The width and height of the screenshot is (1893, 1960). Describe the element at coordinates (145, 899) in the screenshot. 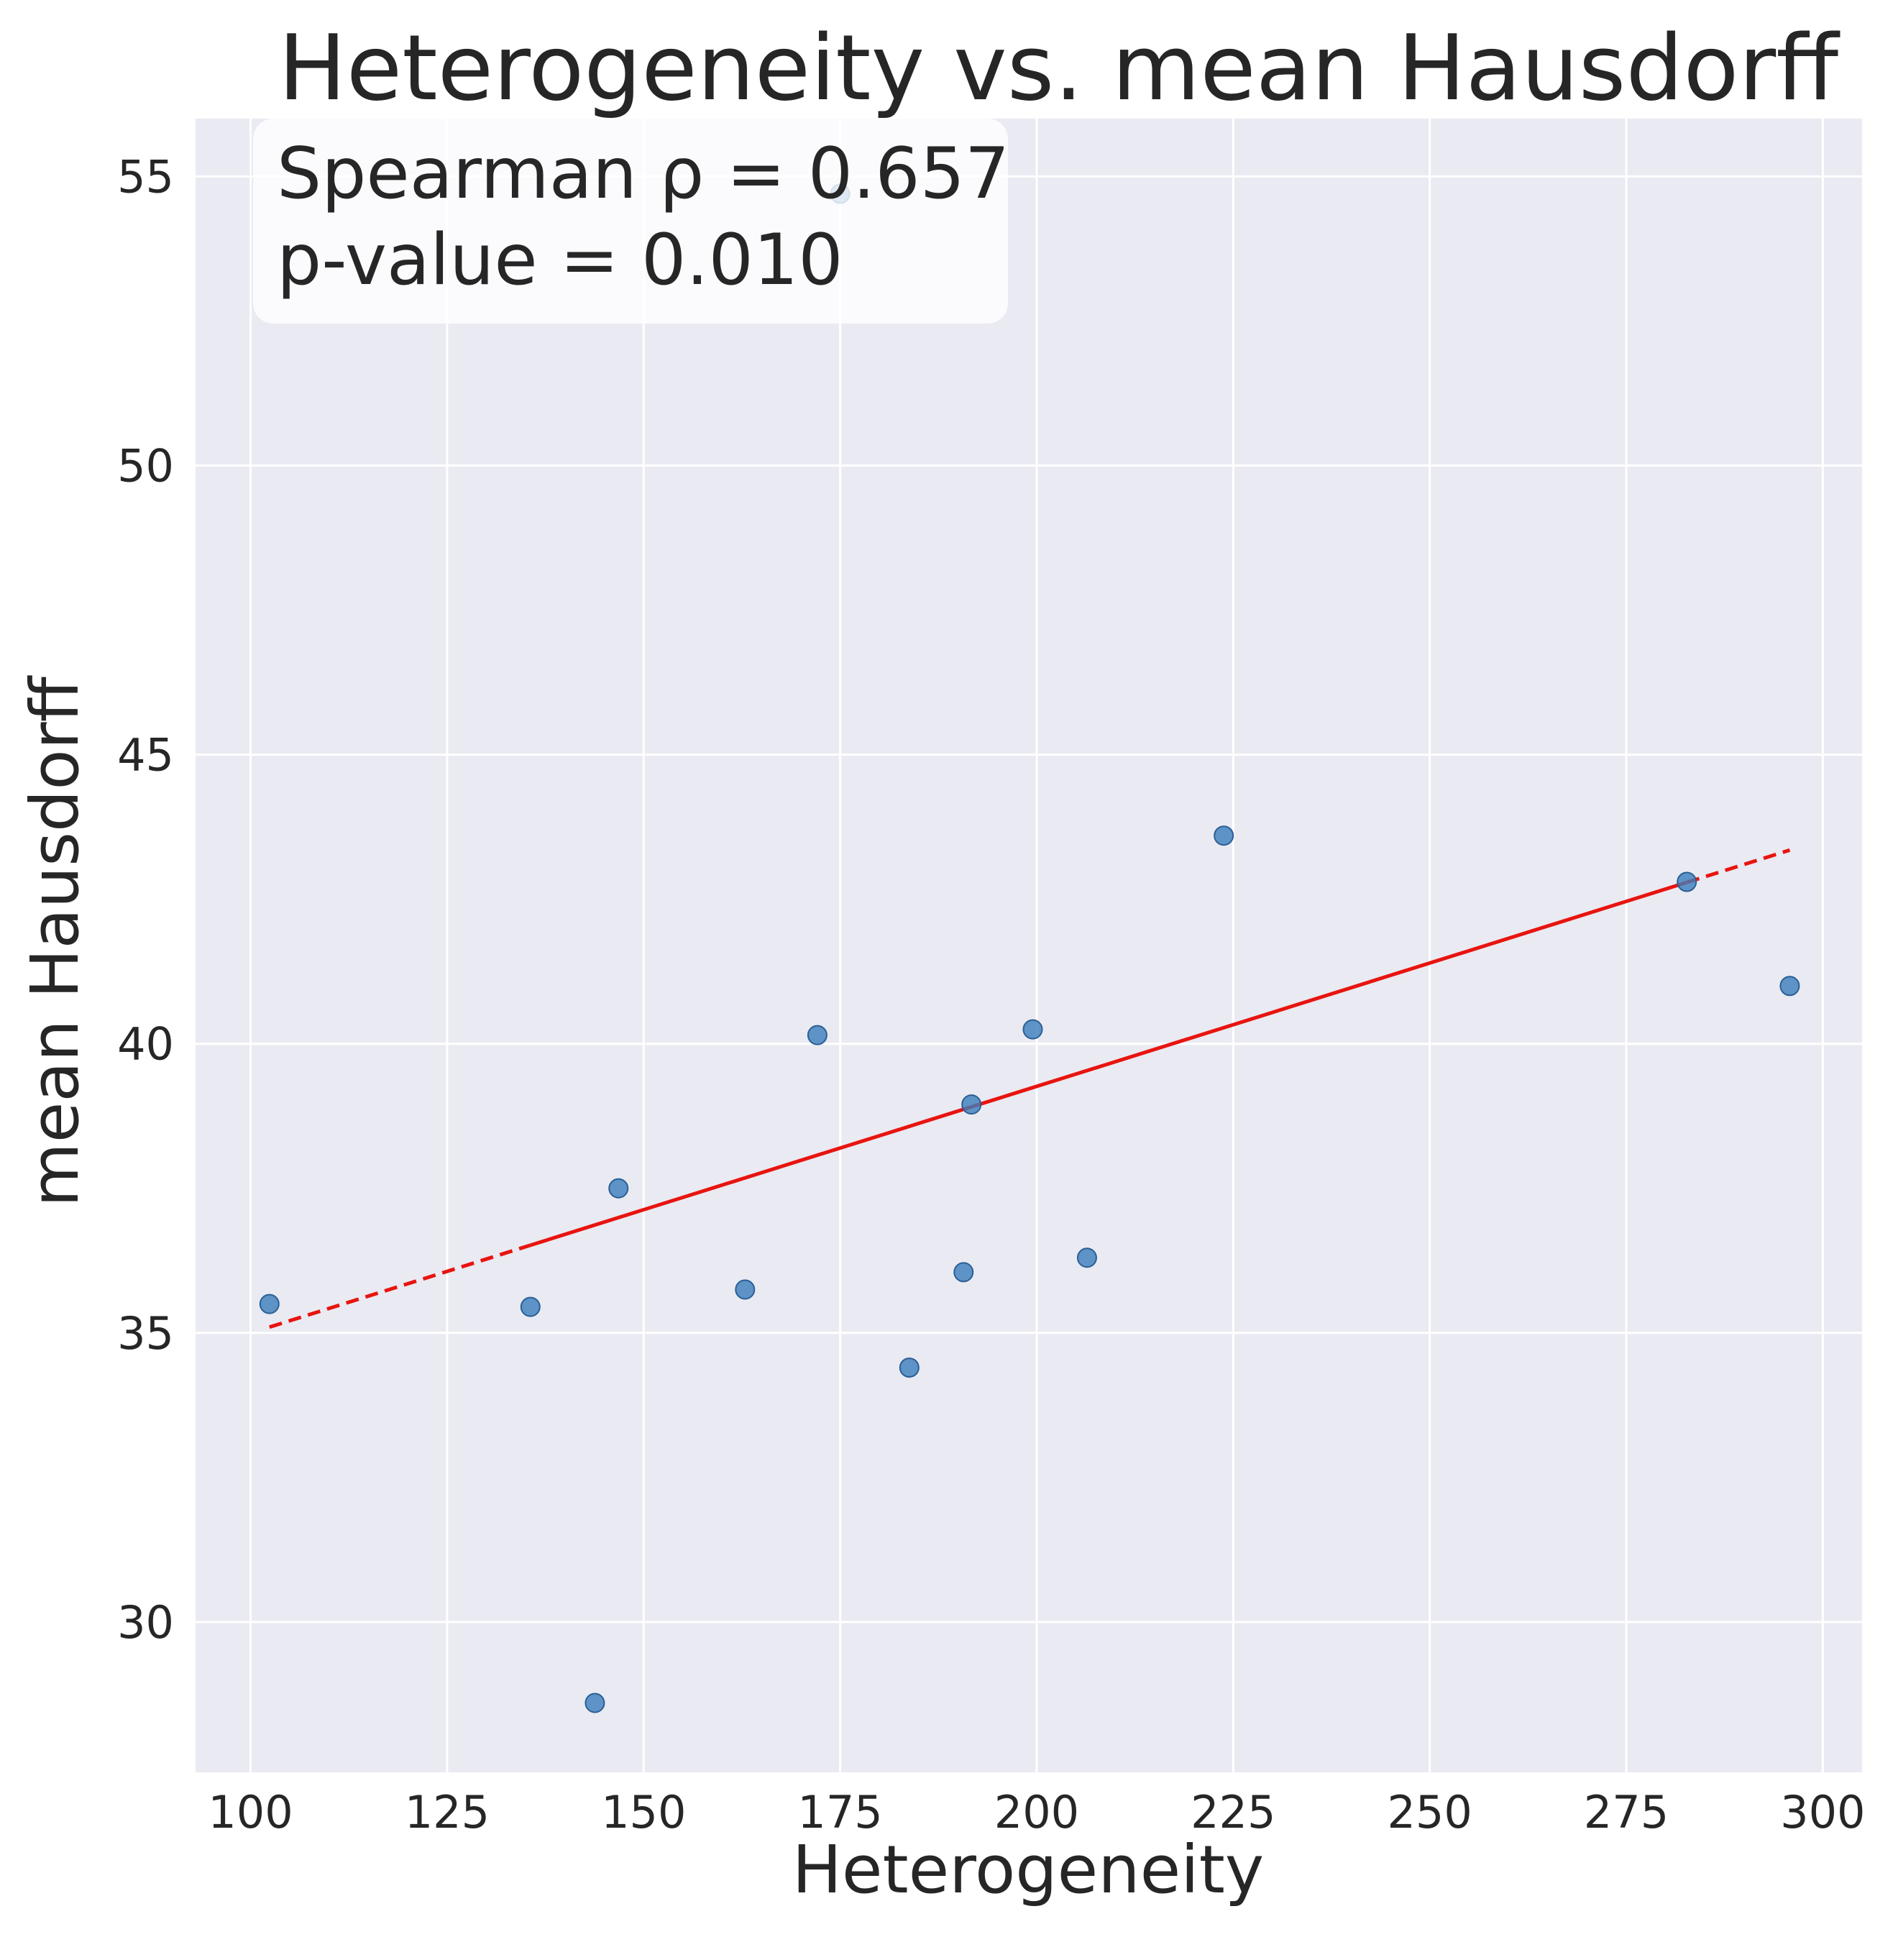

I see `y-tick-labels: 30 35 40 45 50 55` at that location.